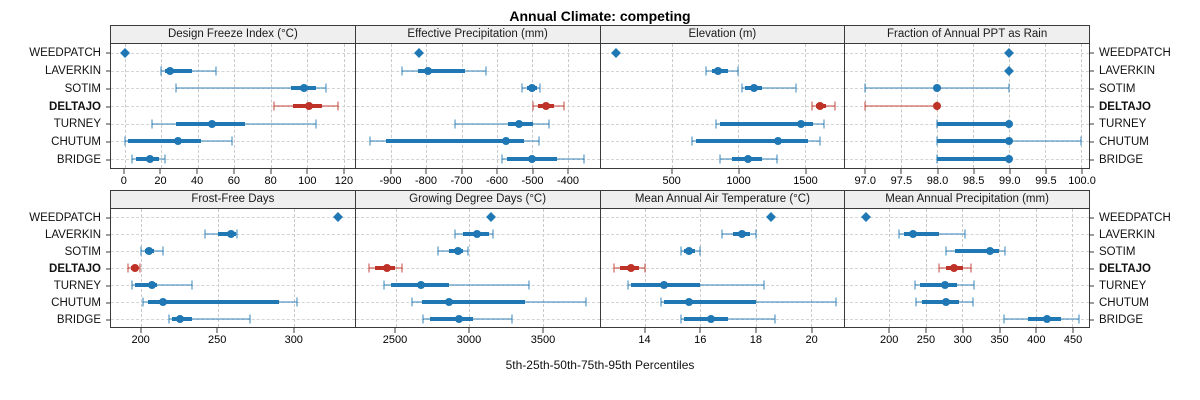 The width and height of the screenshot is (1200, 400). Describe the element at coordinates (72, 234) in the screenshot. I see `site-label-laverkin: LAVERKIN` at that location.